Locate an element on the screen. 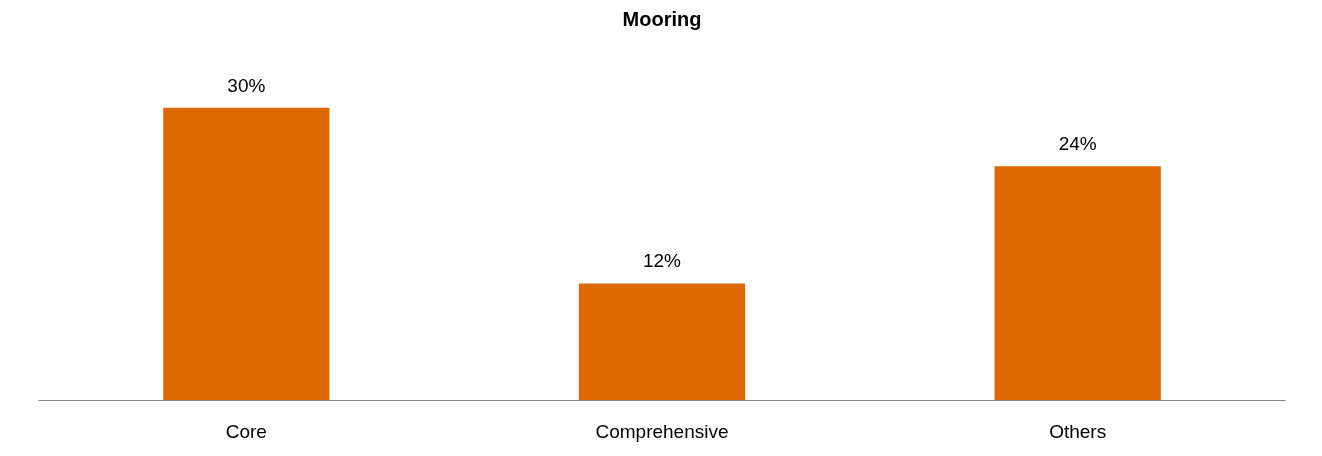 Image resolution: width=1322 pixels, height=456 pixels. chart-title: Mooring is located at coordinates (662, 18).